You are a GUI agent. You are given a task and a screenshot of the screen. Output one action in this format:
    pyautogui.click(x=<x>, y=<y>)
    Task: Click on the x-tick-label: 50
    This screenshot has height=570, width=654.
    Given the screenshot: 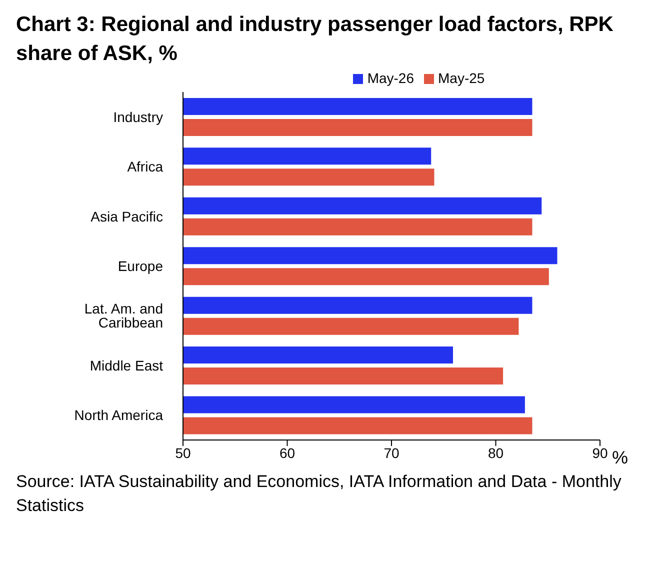 What is the action you would take?
    pyautogui.click(x=183, y=452)
    